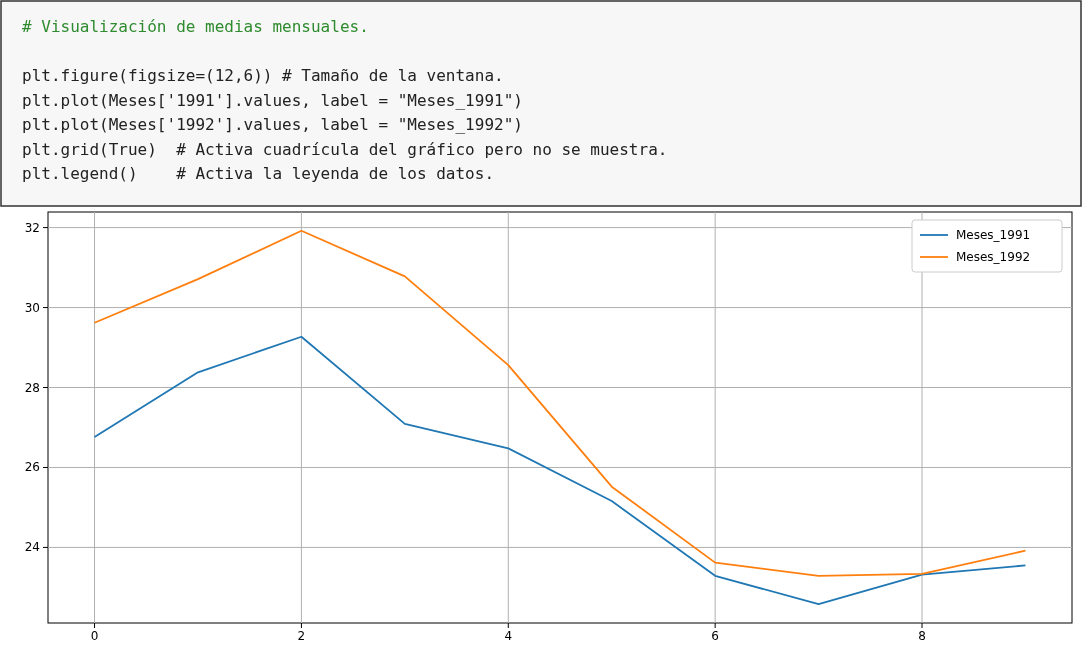  What do you see at coordinates (263, 75) in the screenshot?
I see `text: plt.figure(figsize=(12,6)) # Tamaño de la ventana.` at bounding box center [263, 75].